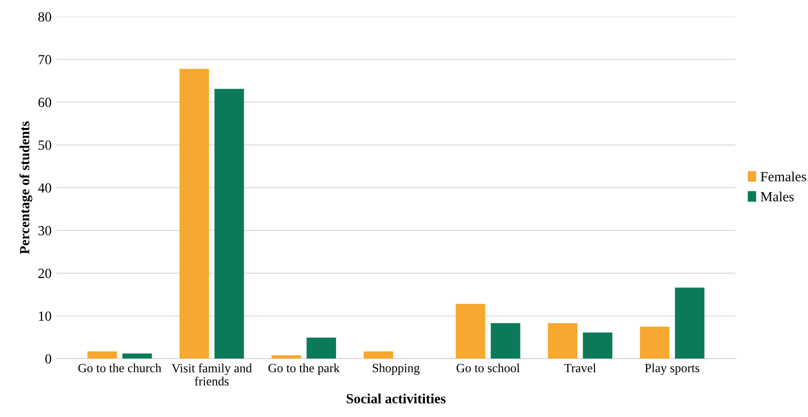 The width and height of the screenshot is (808, 417). I want to click on y-axis-title: Percentage of students, so click(25, 187).